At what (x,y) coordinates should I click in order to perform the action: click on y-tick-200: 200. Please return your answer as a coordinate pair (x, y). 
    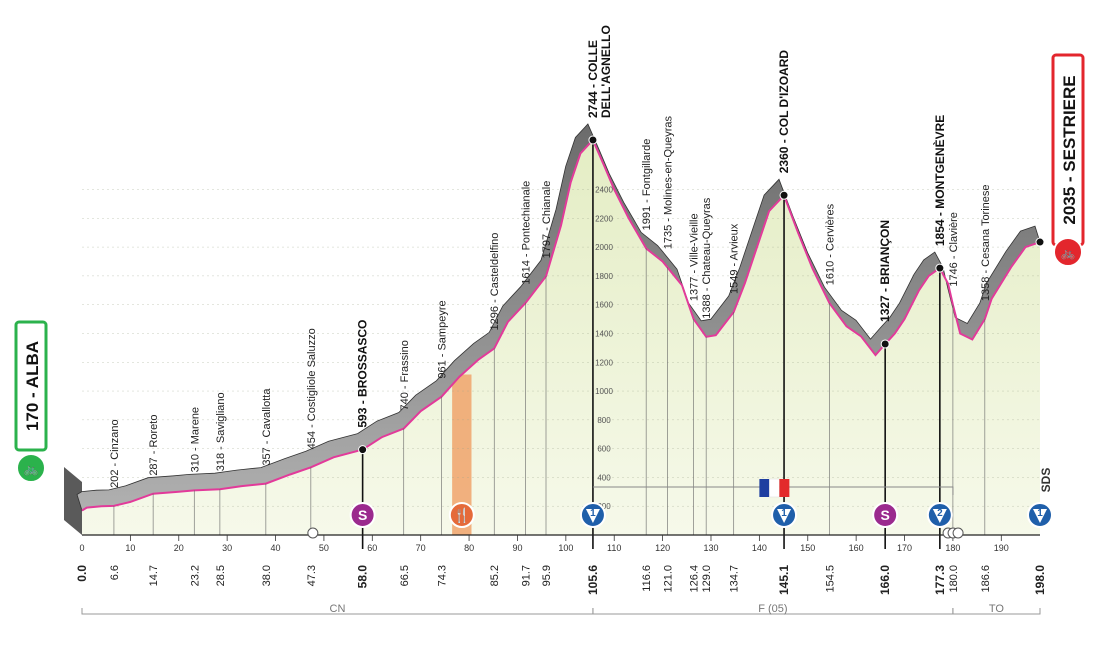
    Looking at the image, I should click on (604, 506).